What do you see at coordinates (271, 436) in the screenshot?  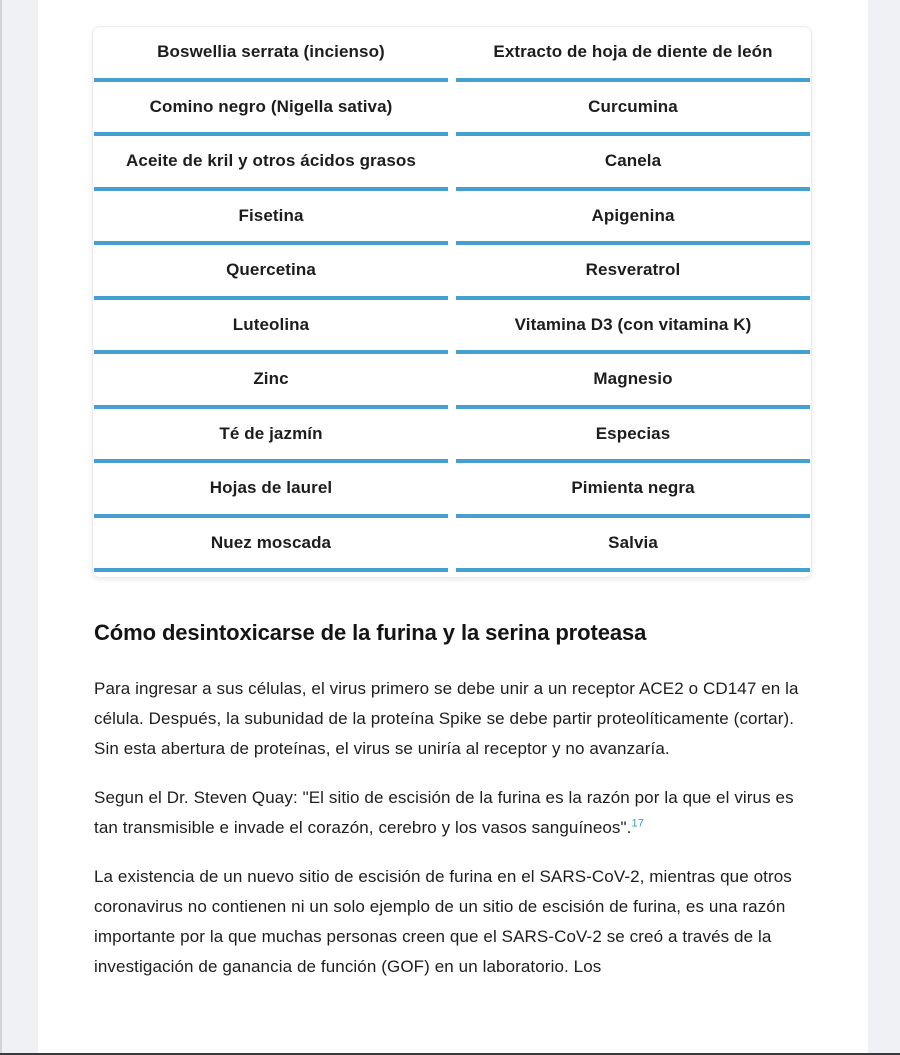 I see `table-cell-left: Té de jazmín` at bounding box center [271, 436].